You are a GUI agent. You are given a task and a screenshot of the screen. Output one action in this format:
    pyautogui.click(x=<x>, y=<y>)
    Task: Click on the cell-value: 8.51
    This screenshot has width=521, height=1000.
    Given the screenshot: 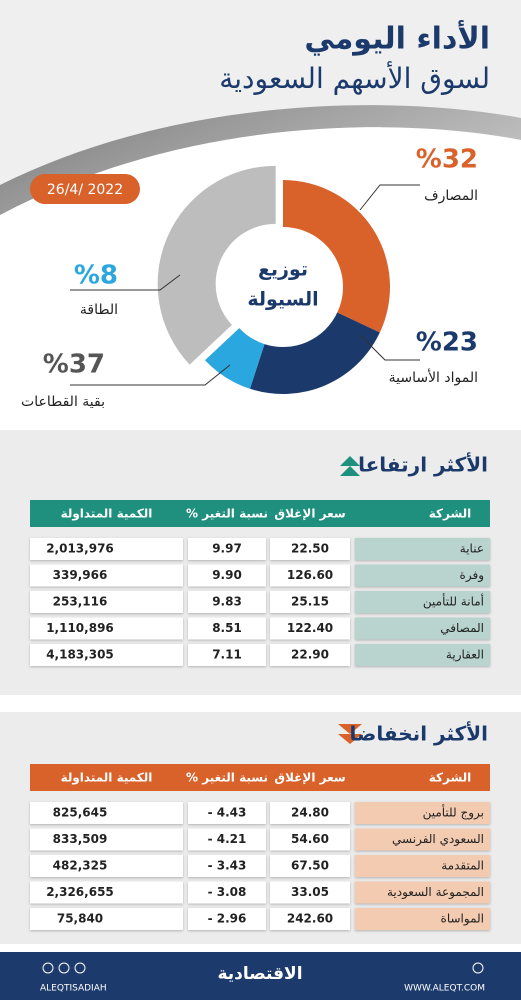 What is the action you would take?
    pyautogui.click(x=227, y=628)
    